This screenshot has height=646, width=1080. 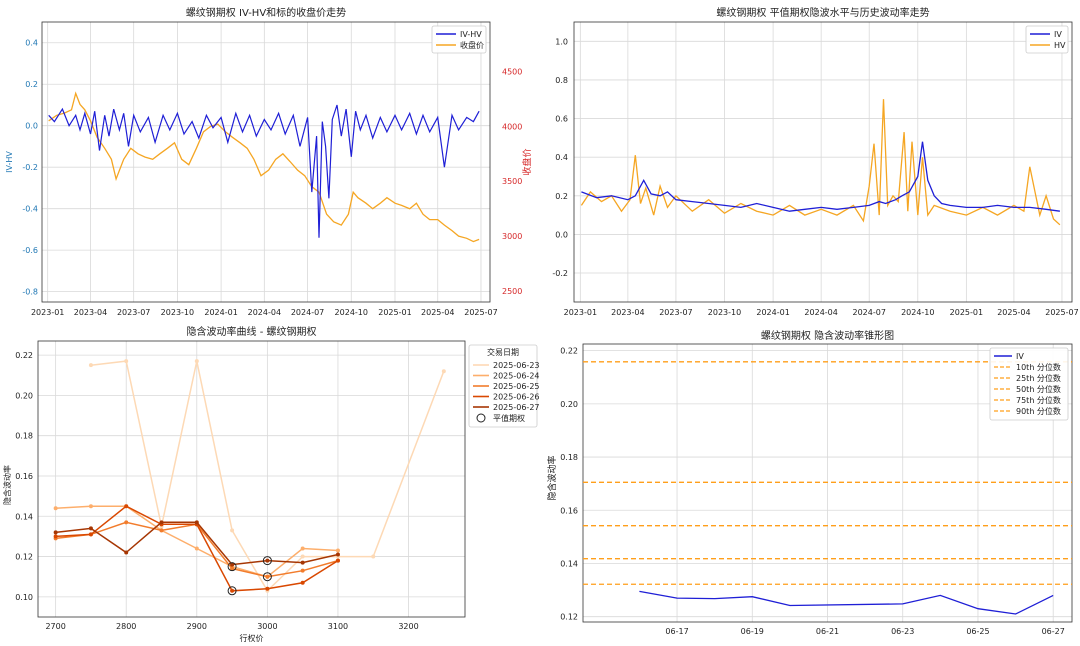 What do you see at coordinates (1038, 400) in the screenshot?
I see `legend-label: 75th 分位数` at bounding box center [1038, 400].